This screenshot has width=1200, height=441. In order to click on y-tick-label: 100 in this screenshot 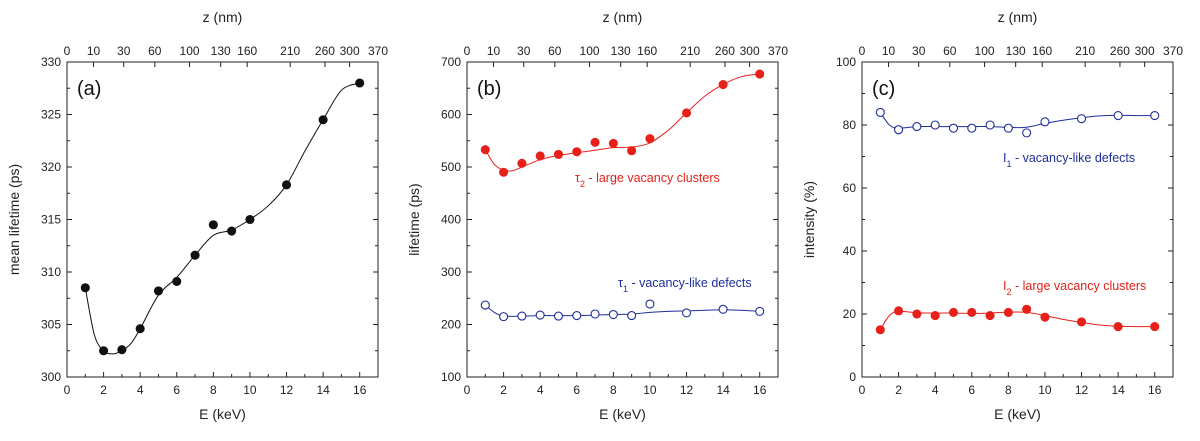, I will do `click(451, 377)`.